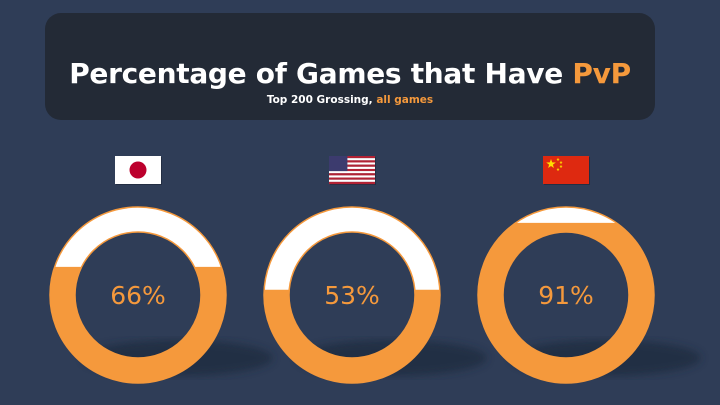 Image resolution: width=720 pixels, height=405 pixels. I want to click on value-label: 66%, so click(138, 295).